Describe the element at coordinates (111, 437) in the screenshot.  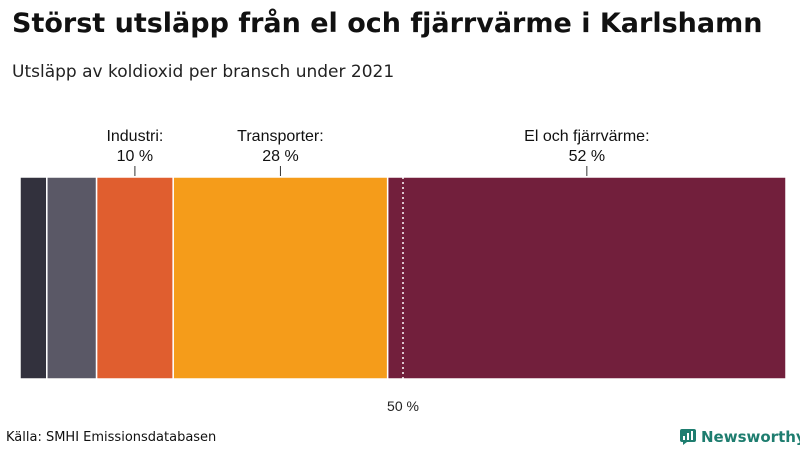
I see `source-note: Källa: SMHI Emissionsdatabasen` at that location.